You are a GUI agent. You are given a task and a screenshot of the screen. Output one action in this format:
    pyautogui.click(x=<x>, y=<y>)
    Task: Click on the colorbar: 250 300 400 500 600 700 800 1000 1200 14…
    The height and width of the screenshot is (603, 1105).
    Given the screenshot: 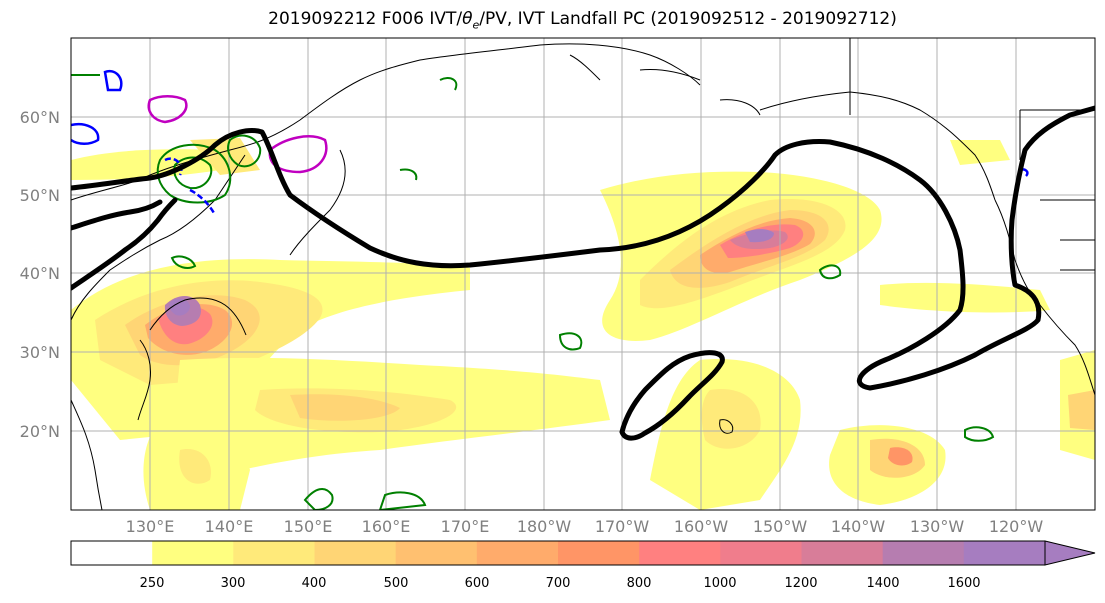 What is the action you would take?
    pyautogui.click(x=583, y=565)
    